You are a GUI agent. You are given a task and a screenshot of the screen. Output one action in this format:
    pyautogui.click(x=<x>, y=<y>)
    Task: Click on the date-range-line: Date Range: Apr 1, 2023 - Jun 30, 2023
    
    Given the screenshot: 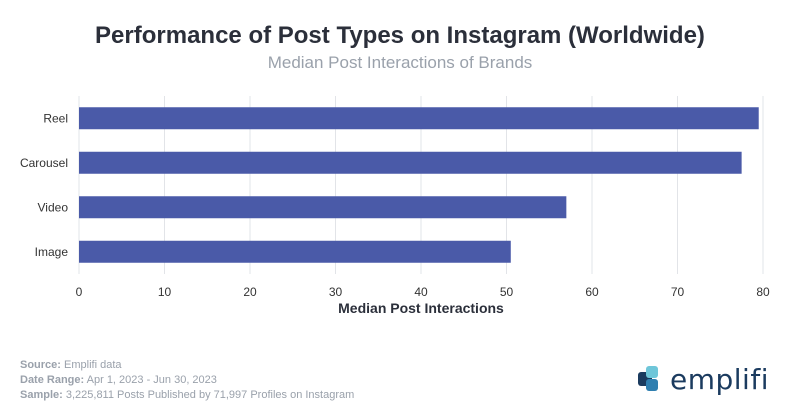 What is the action you would take?
    pyautogui.click(x=187, y=380)
    